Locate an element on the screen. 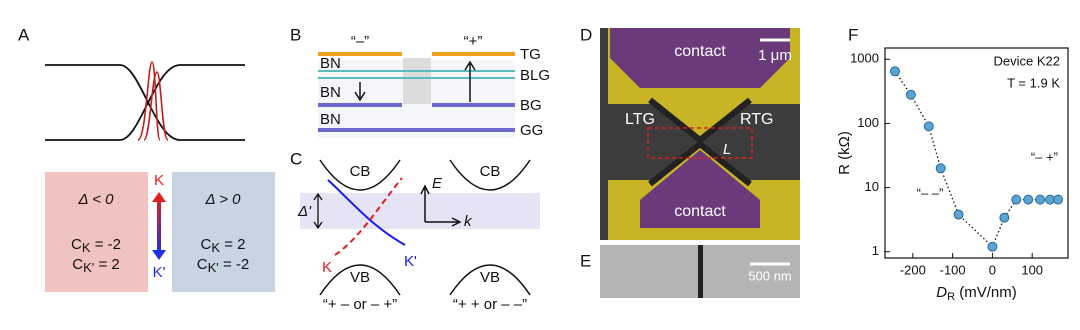 Image resolution: width=1080 pixels, height=330 pixels. t: = 2 is located at coordinates (106, 264).